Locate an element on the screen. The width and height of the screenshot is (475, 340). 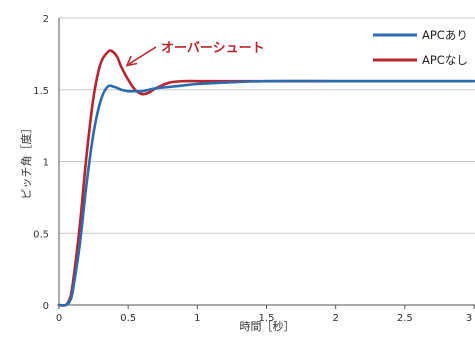
x-tick-label: 3 is located at coordinates (469, 318).